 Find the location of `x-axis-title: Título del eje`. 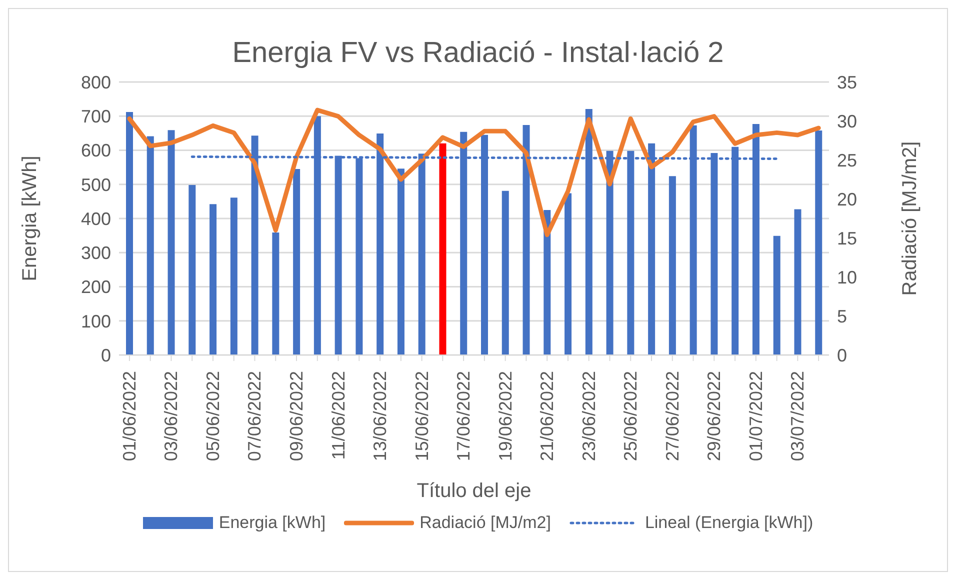

x-axis-title: Título del eje is located at coordinates (474, 491).